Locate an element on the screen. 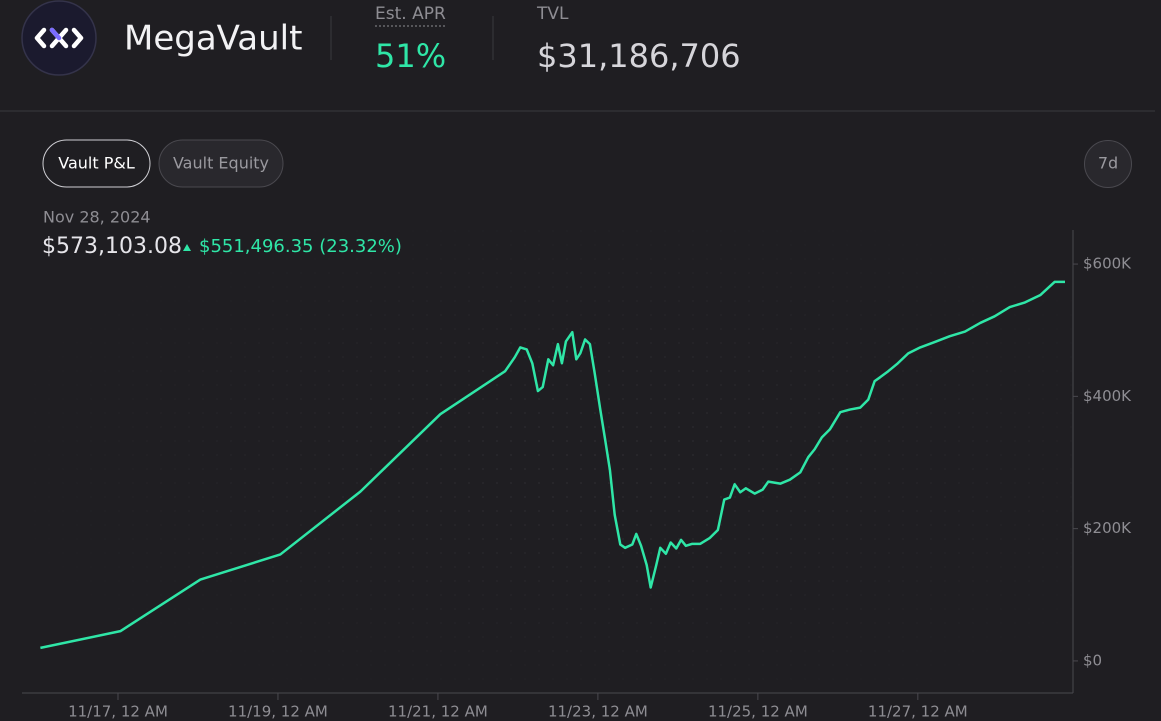  x-tick-label: 11/19, 12 AM is located at coordinates (278, 712).